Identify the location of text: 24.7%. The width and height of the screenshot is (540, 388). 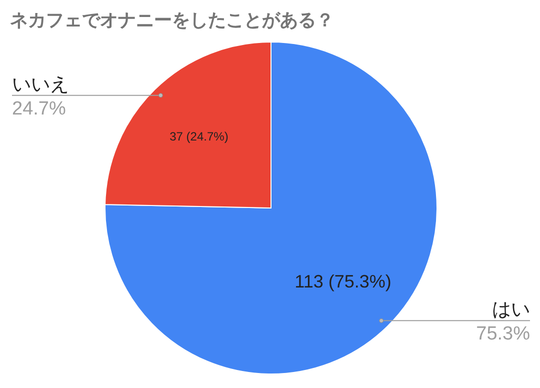
(39, 109).